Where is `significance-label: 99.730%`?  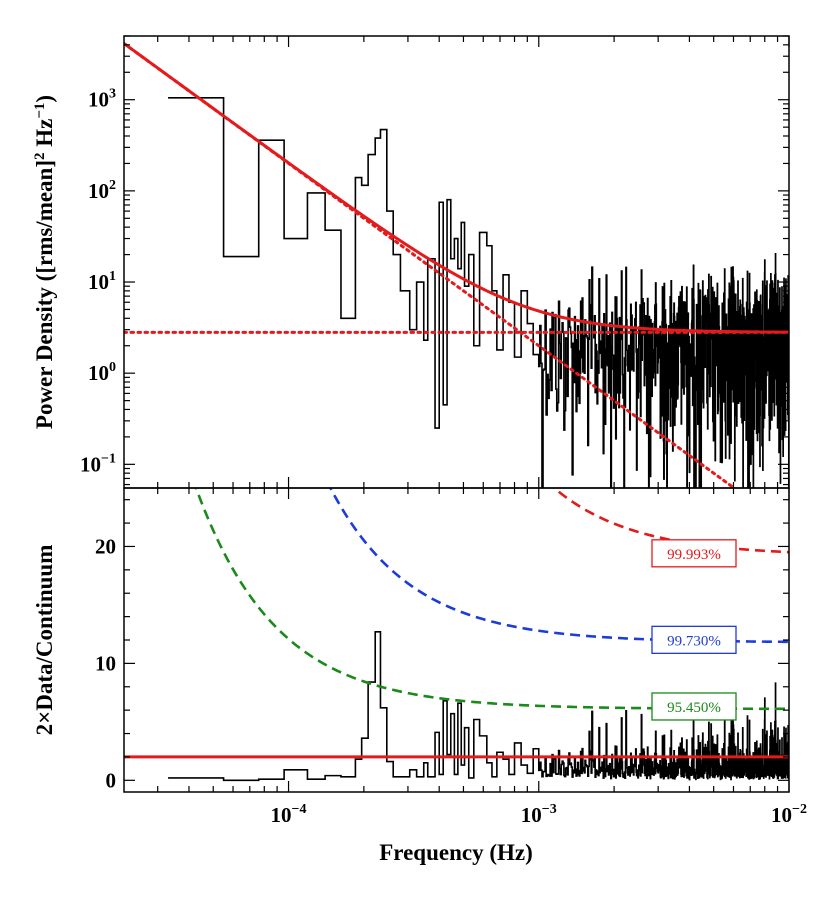
significance-label: 99.730% is located at coordinates (694, 641).